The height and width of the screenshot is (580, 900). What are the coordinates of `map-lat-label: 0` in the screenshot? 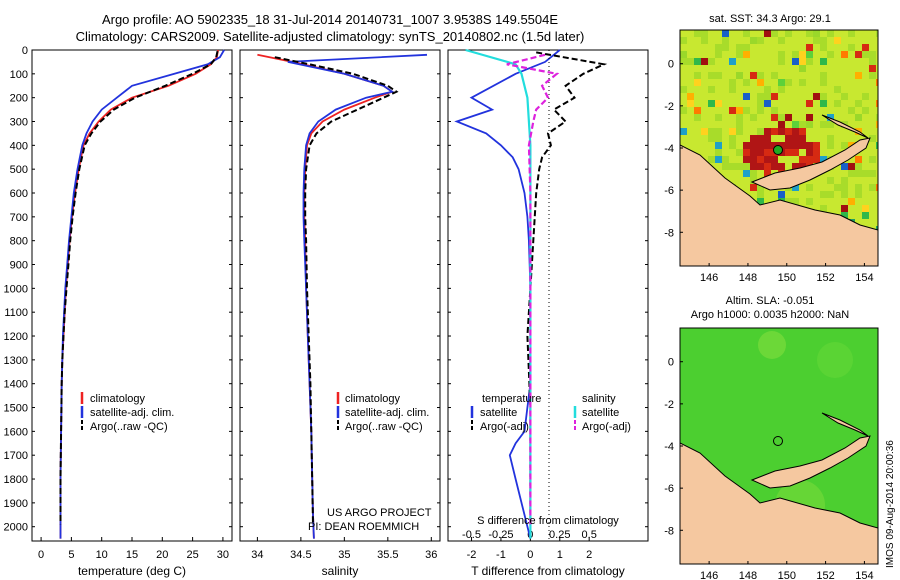 It's located at (671, 65).